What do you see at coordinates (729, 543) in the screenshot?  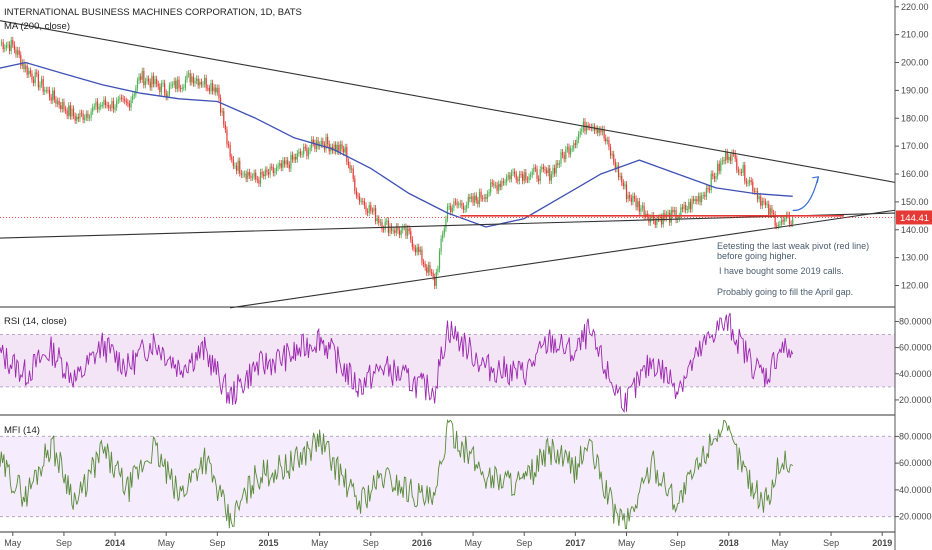 I see `time-tick-label: 2018` at bounding box center [729, 543].